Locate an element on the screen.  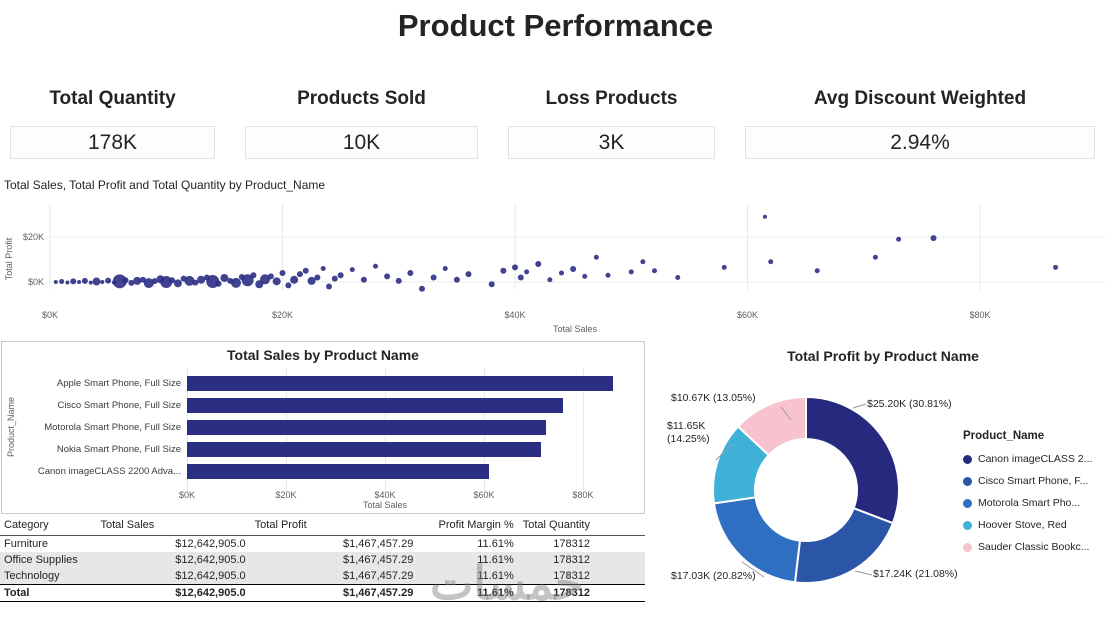
table-column-header: Total Sales is located at coordinates (173, 526).